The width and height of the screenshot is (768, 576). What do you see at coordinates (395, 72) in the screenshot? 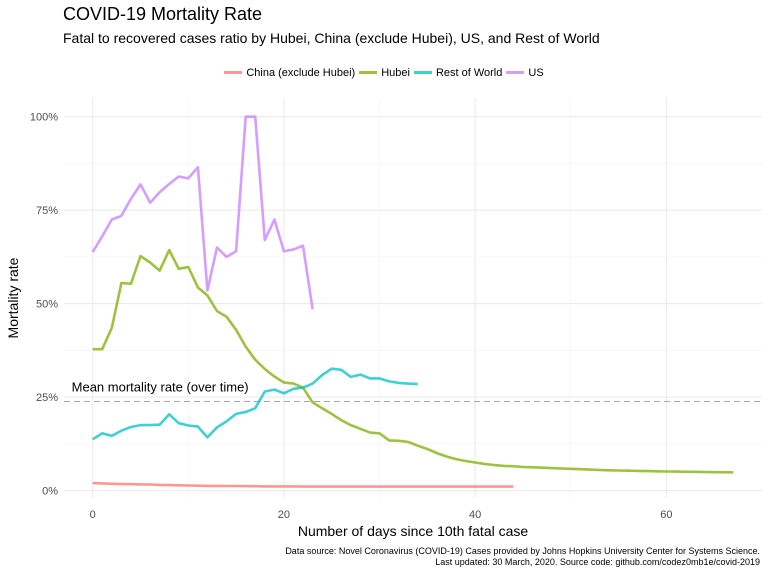
I see `legend-label: Hubei` at bounding box center [395, 72].